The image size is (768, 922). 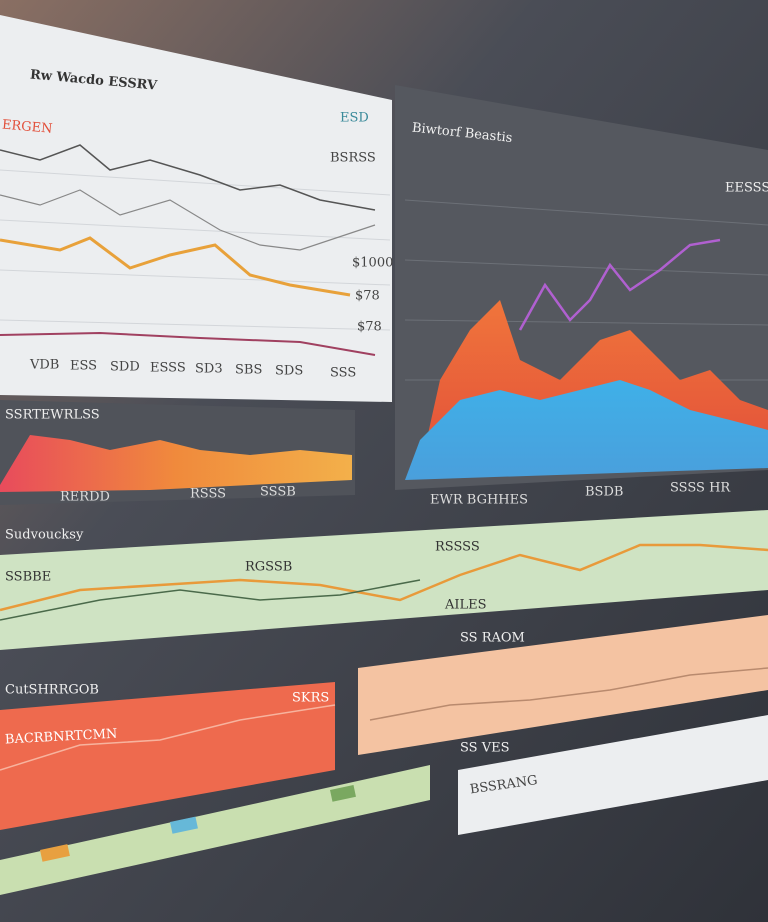 What do you see at coordinates (700, 488) in the screenshot?
I see `footer-label: SSSS HR` at bounding box center [700, 488].